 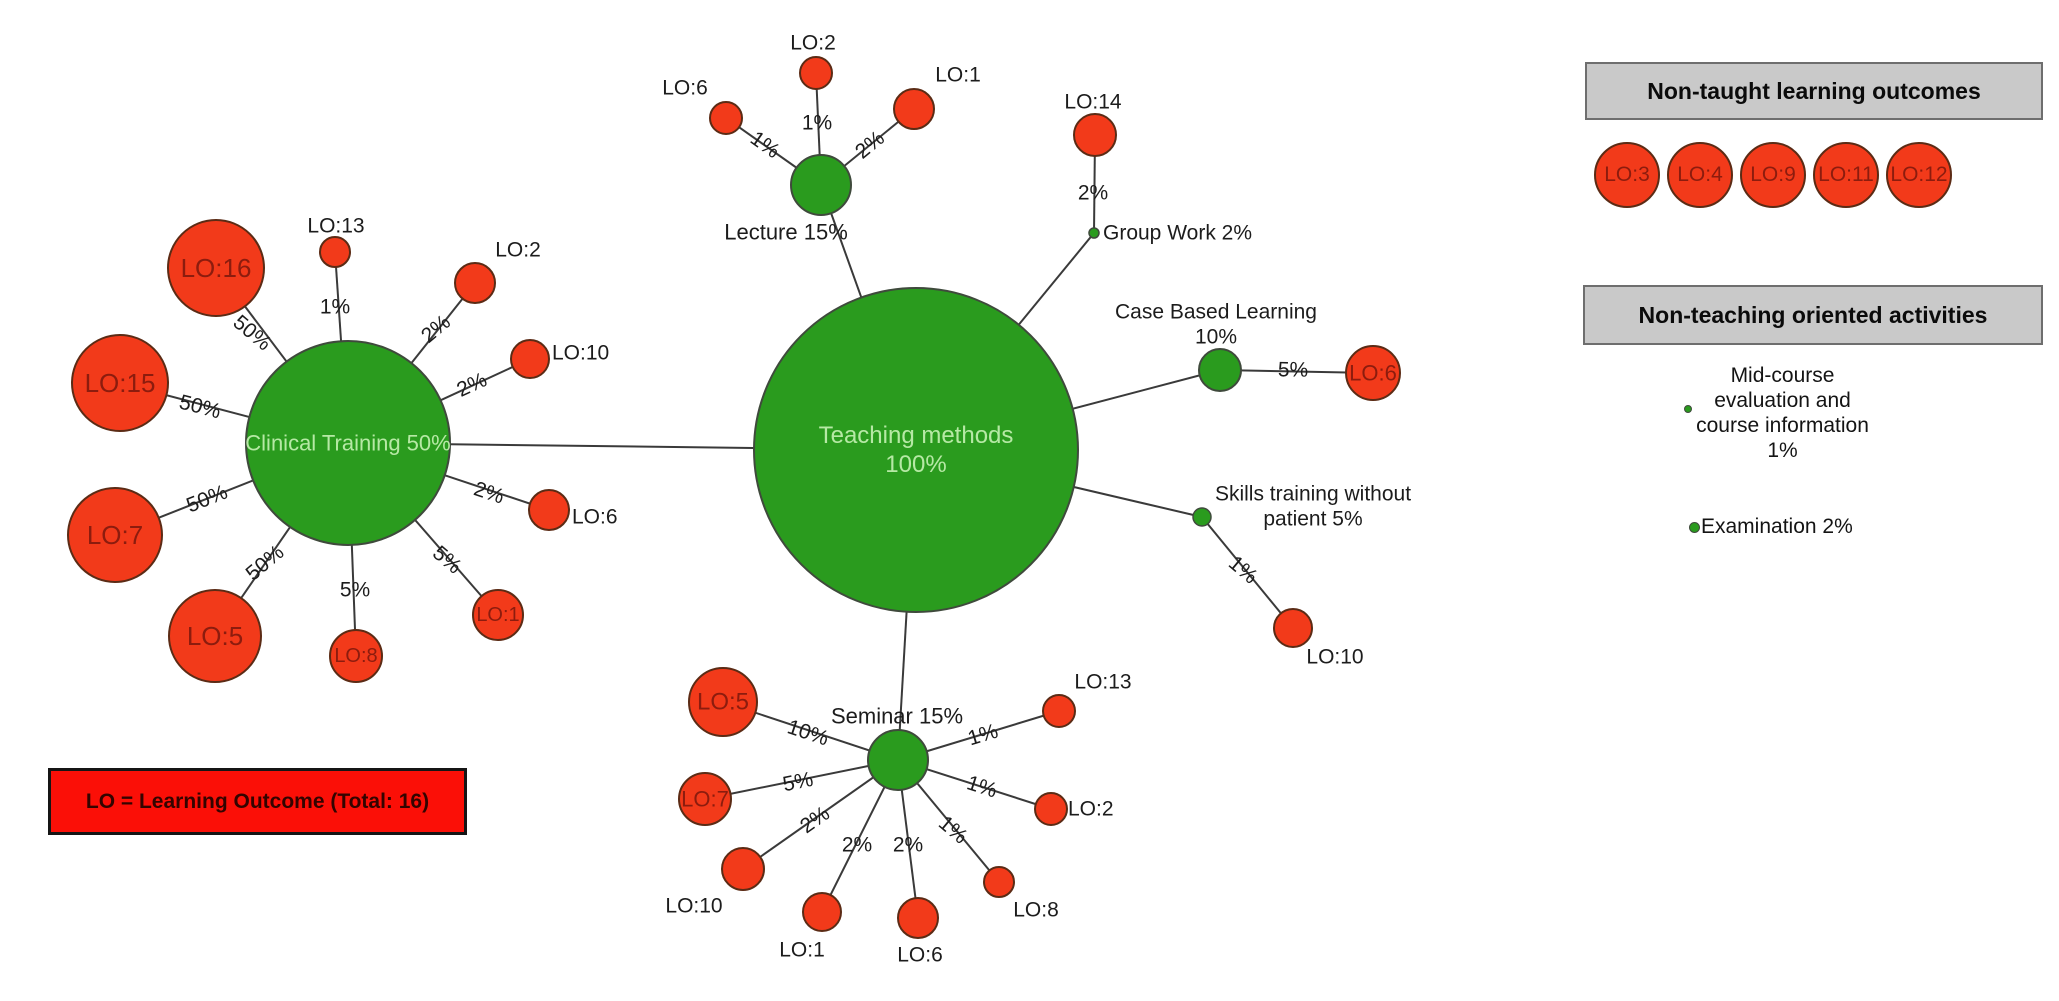 I want to click on label-c-lo15: LO:15, so click(x=120, y=383).